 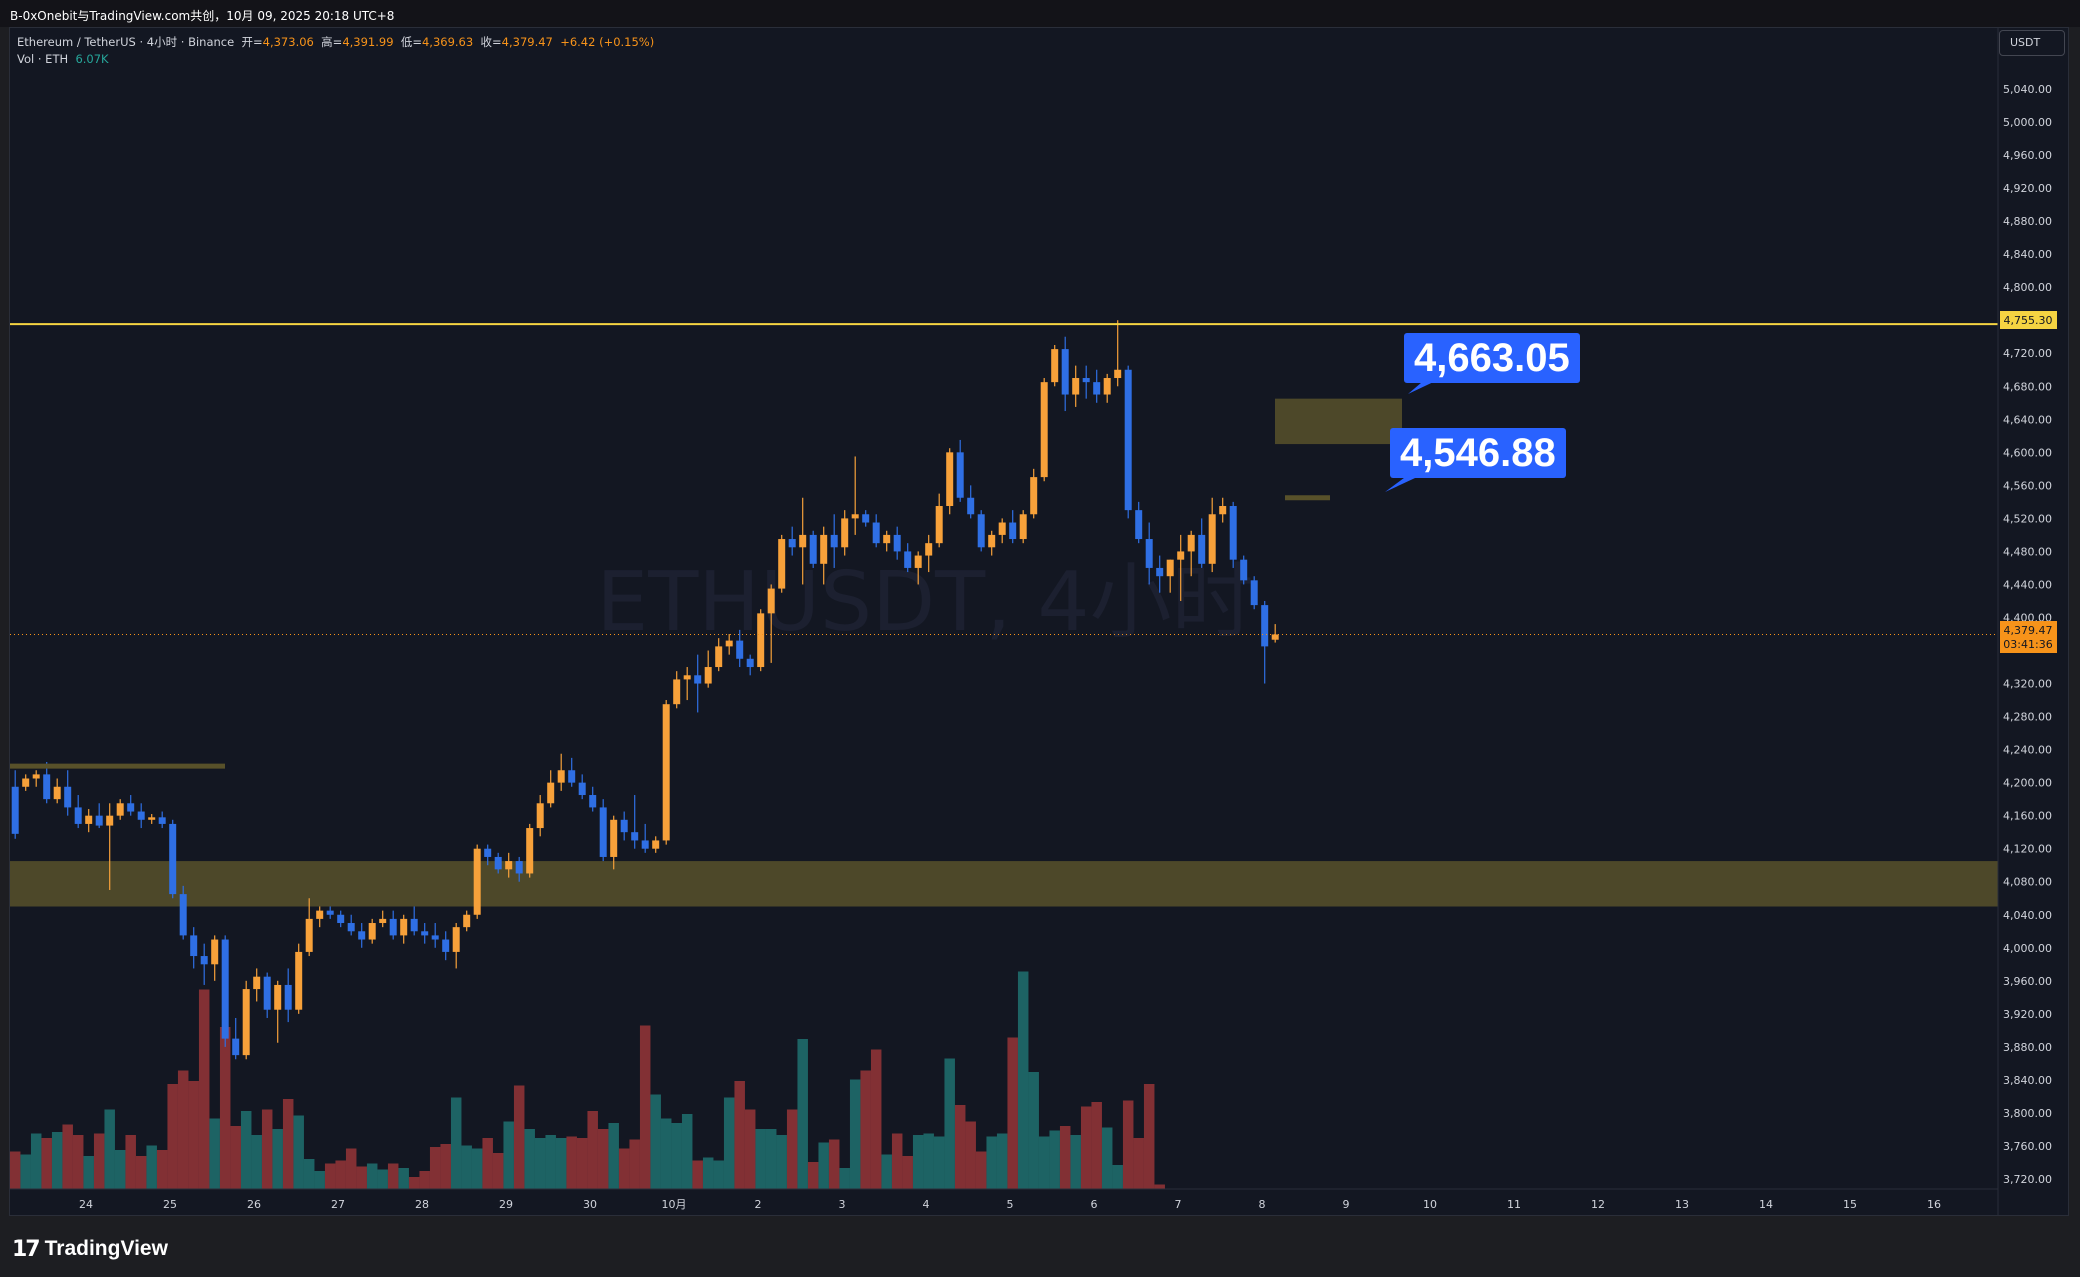 What do you see at coordinates (2027, 849) in the screenshot?
I see `price-tick-label: 4,120.00` at bounding box center [2027, 849].